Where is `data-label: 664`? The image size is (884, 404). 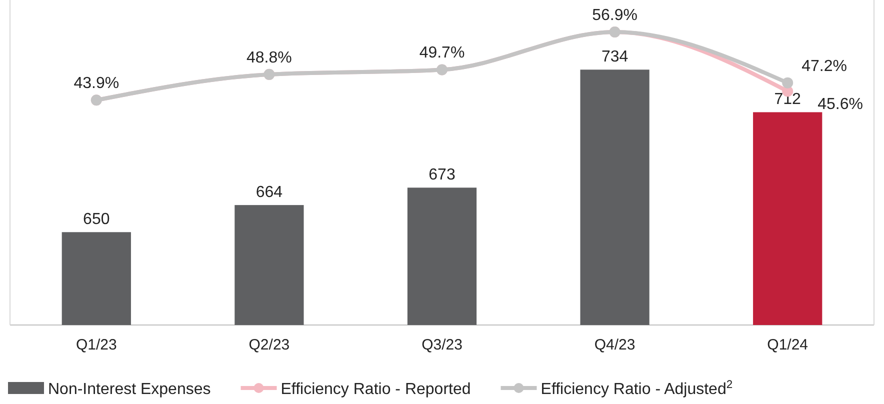 data-label: 664 is located at coordinates (269, 193).